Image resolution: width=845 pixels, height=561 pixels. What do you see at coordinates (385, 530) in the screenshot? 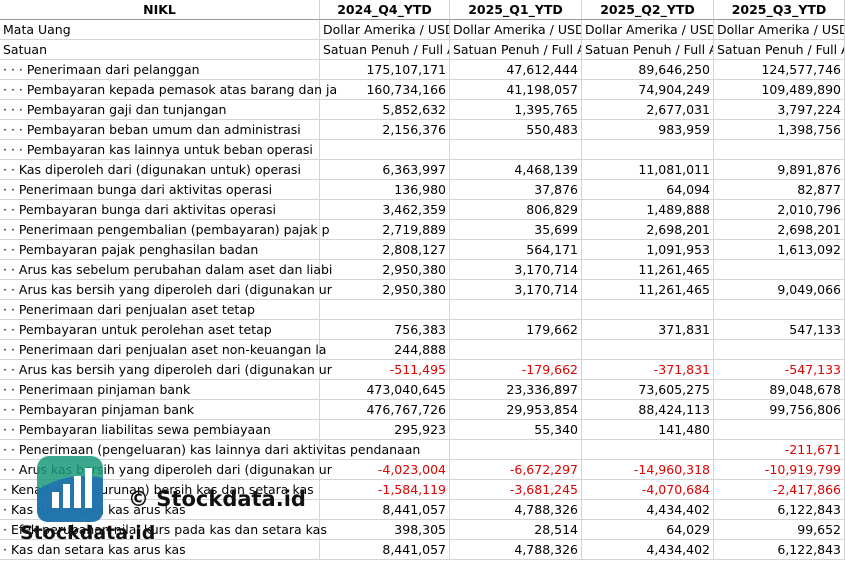
I see `cell-value: 398,305` at bounding box center [385, 530].